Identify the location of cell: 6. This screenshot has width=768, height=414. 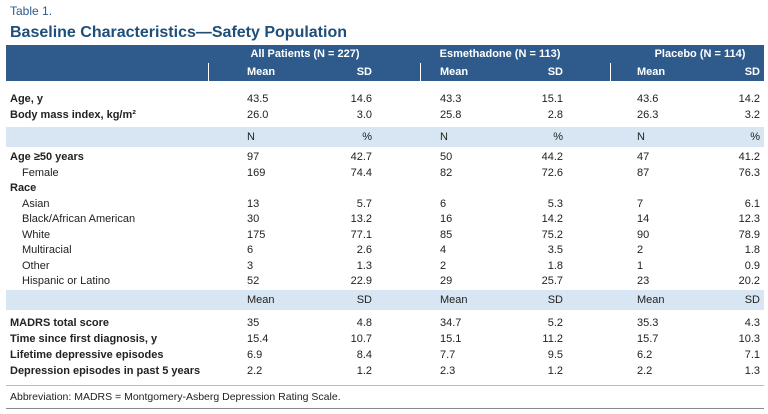
(250, 250).